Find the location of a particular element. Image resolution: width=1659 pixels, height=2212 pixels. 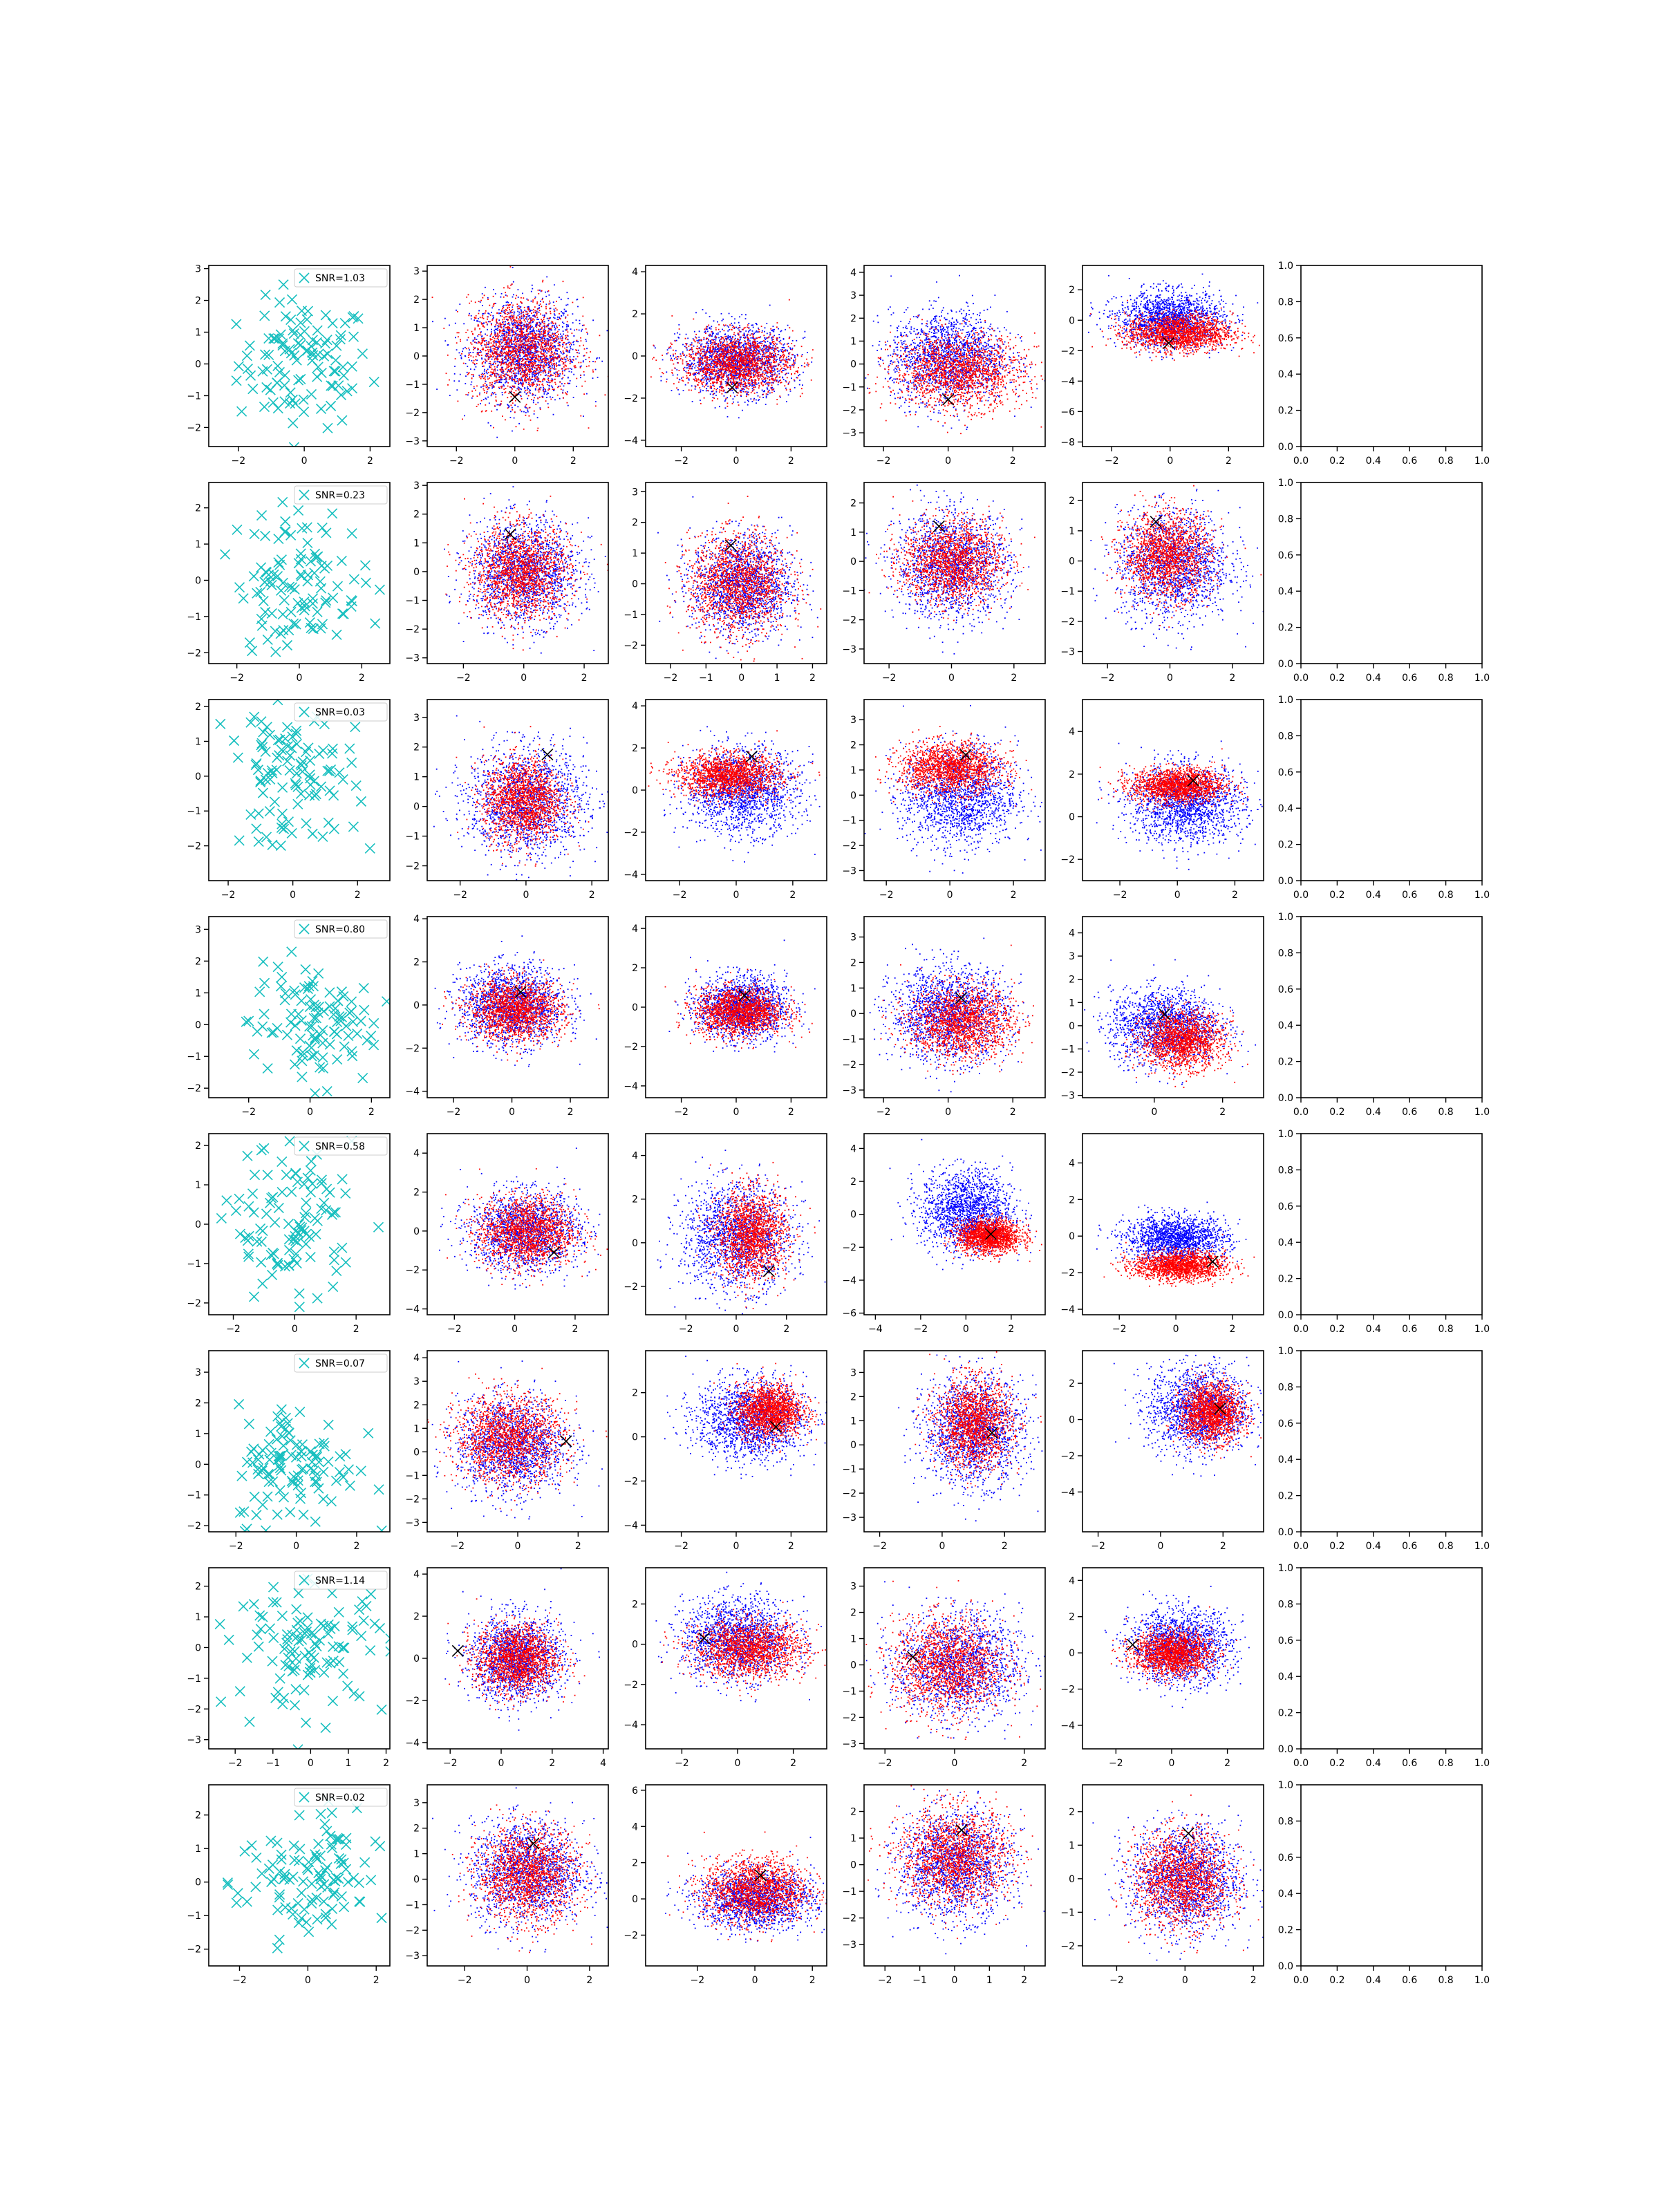

y-tick-label: −3 is located at coordinates (849, 1946).